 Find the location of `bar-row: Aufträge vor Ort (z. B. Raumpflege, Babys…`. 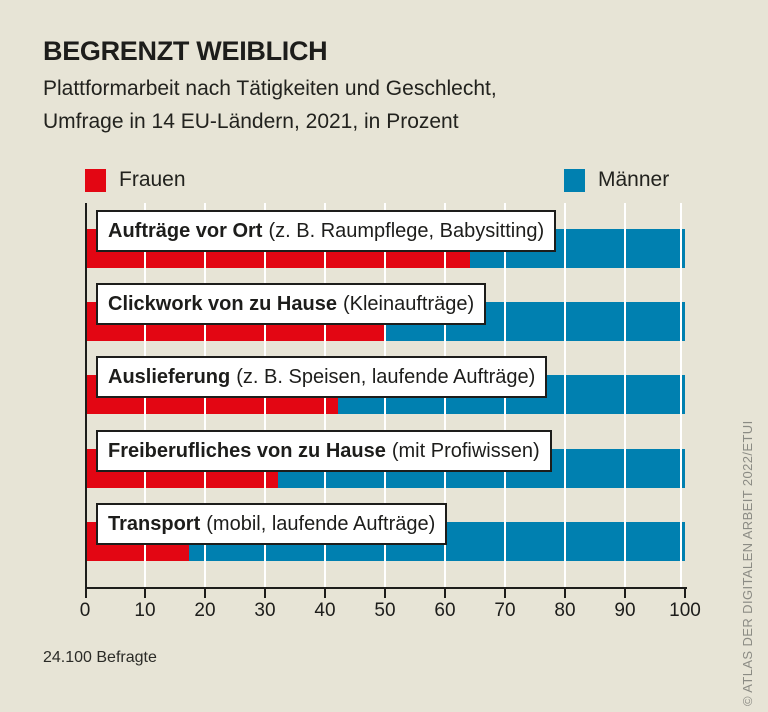

bar-row: Aufträge vor Ort (z. B. Raumpflege, Babys… is located at coordinates (385, 239).